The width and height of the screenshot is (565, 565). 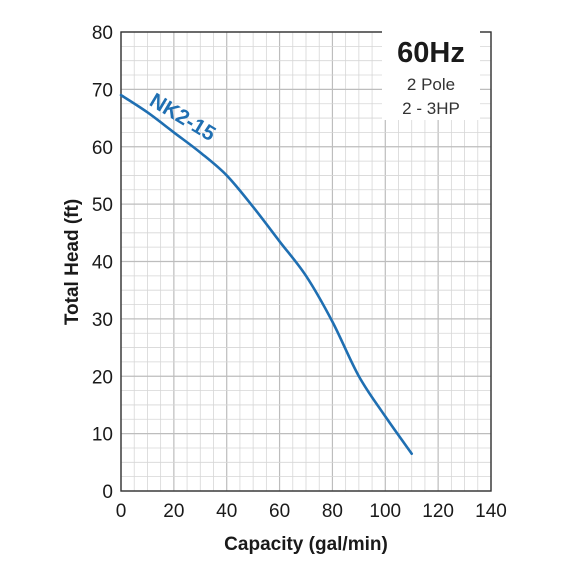 What do you see at coordinates (107, 492) in the screenshot?
I see `y-tick-label: 0` at bounding box center [107, 492].